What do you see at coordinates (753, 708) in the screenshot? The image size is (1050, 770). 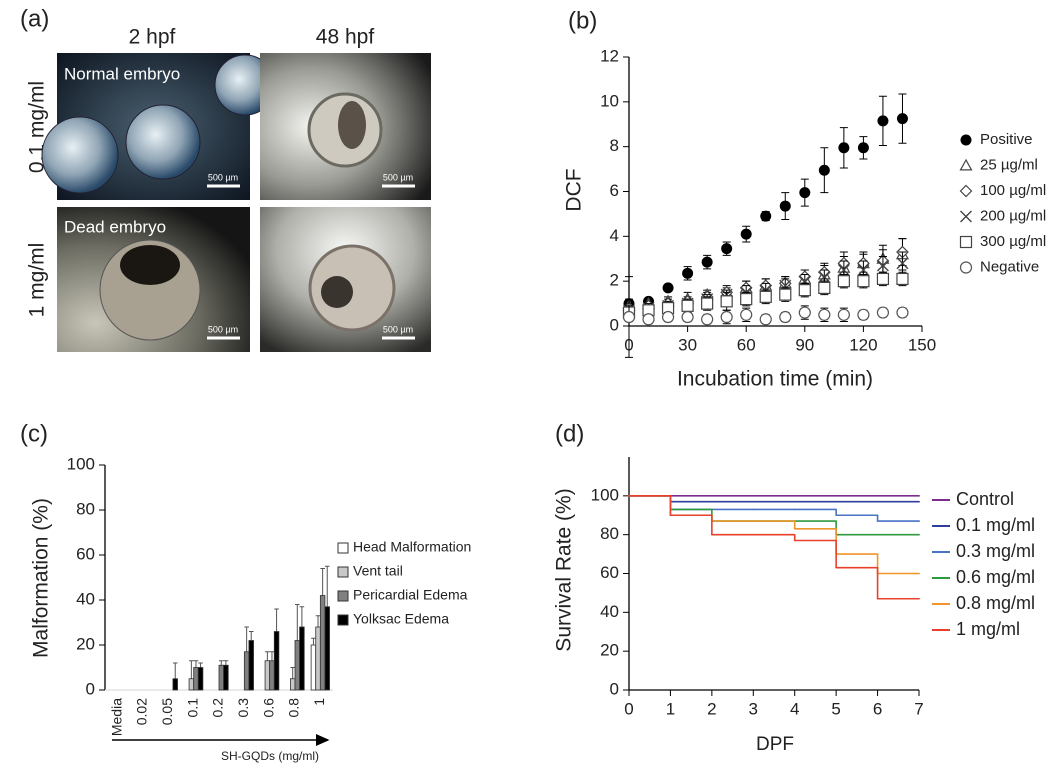 I see `x-tick-label: 3` at bounding box center [753, 708].